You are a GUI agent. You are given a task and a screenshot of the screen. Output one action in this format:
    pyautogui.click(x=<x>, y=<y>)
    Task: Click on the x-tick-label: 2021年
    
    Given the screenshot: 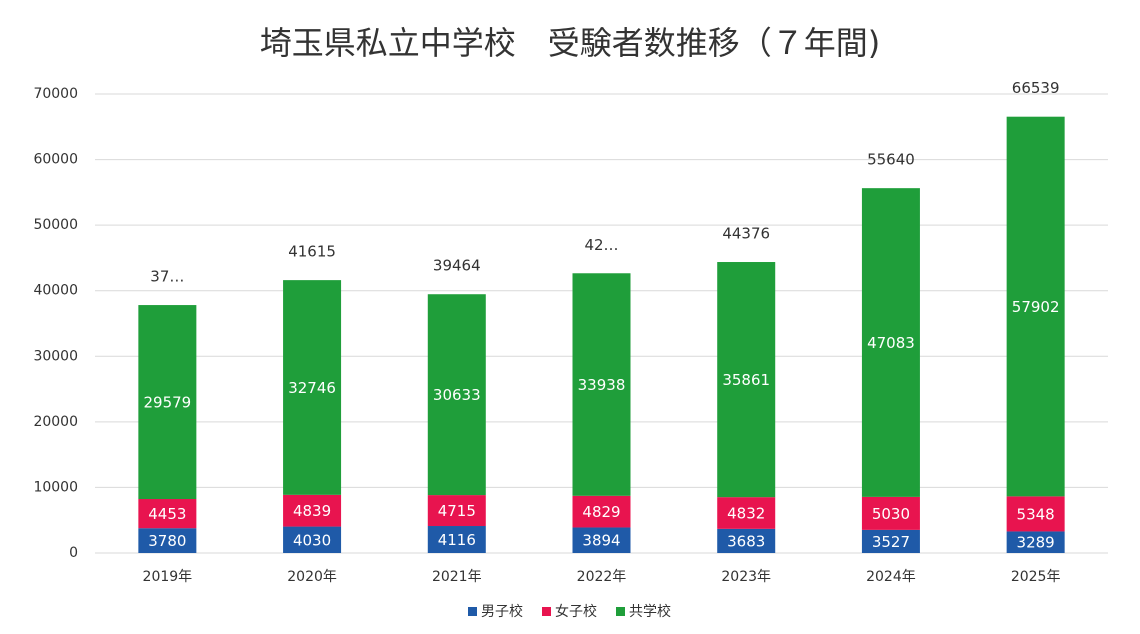 What is the action you would take?
    pyautogui.click(x=457, y=577)
    